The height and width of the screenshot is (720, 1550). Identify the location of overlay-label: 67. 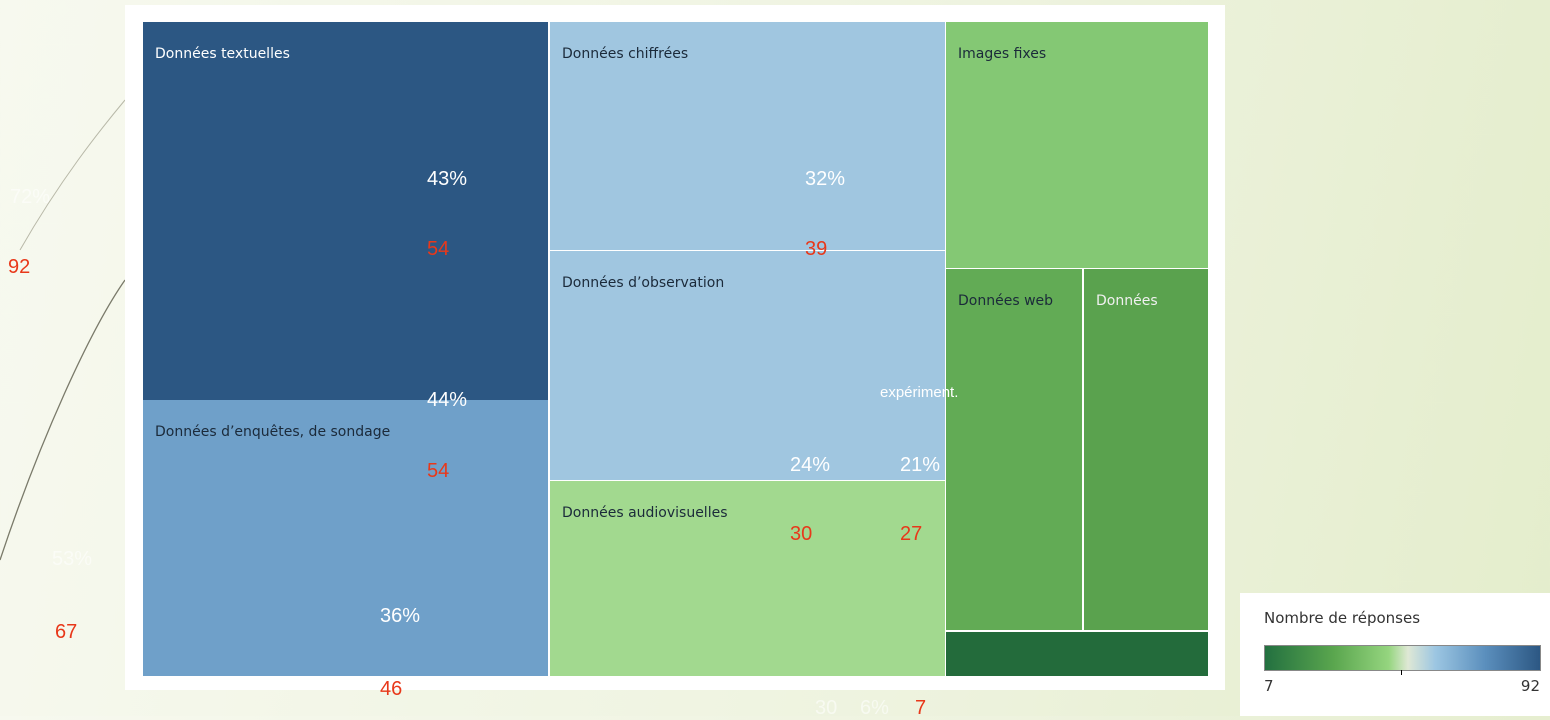
(66, 632).